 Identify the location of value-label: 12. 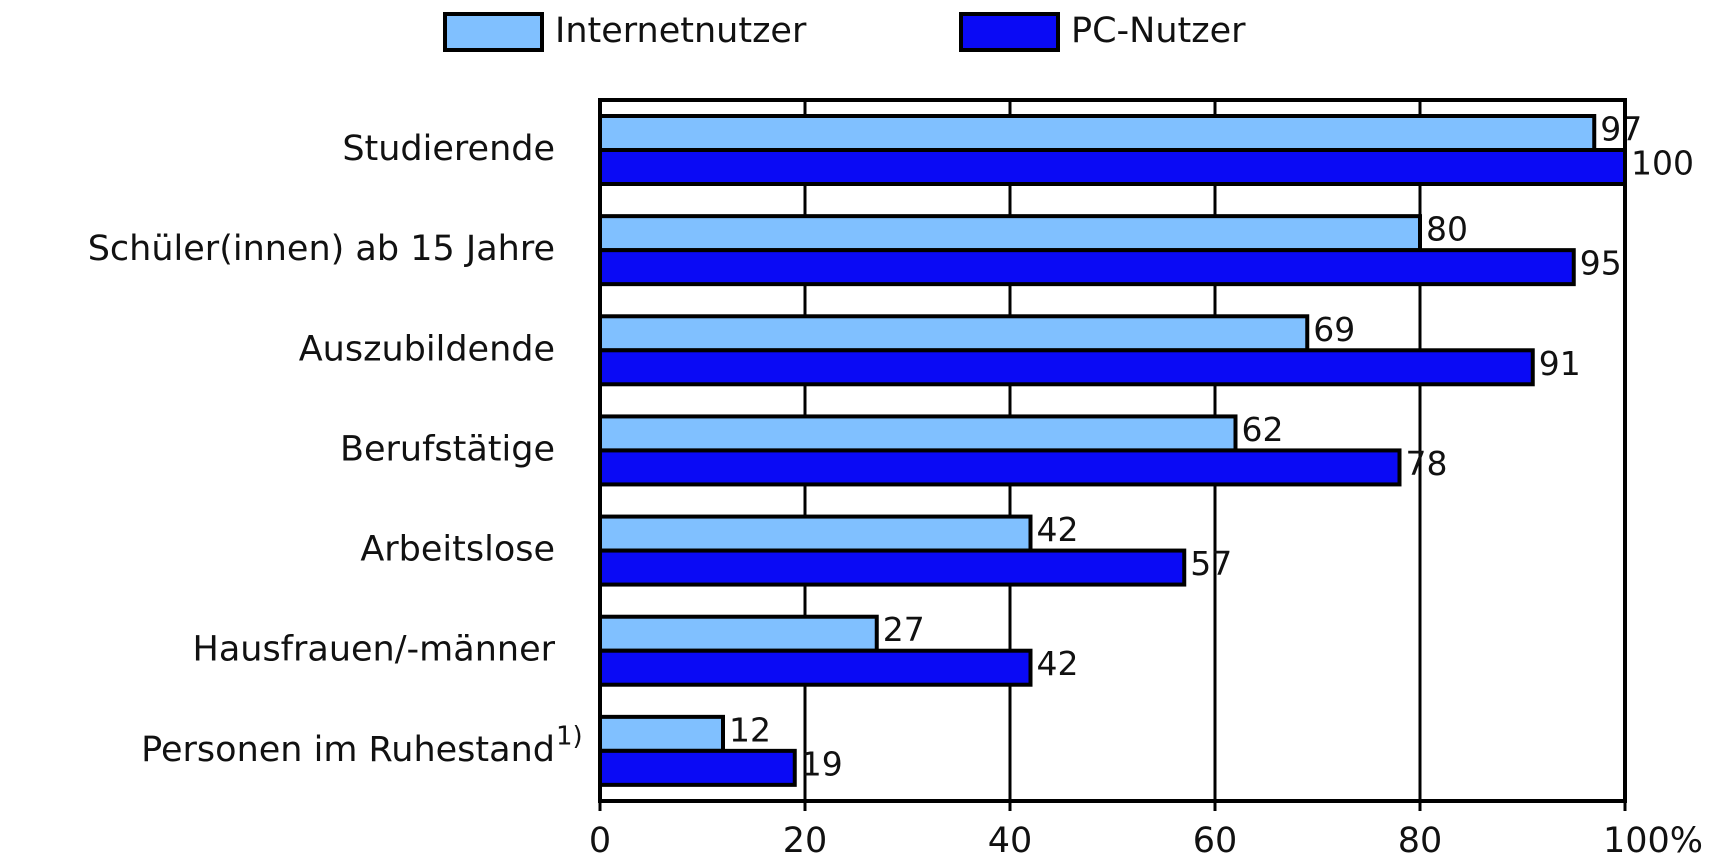
(750, 729).